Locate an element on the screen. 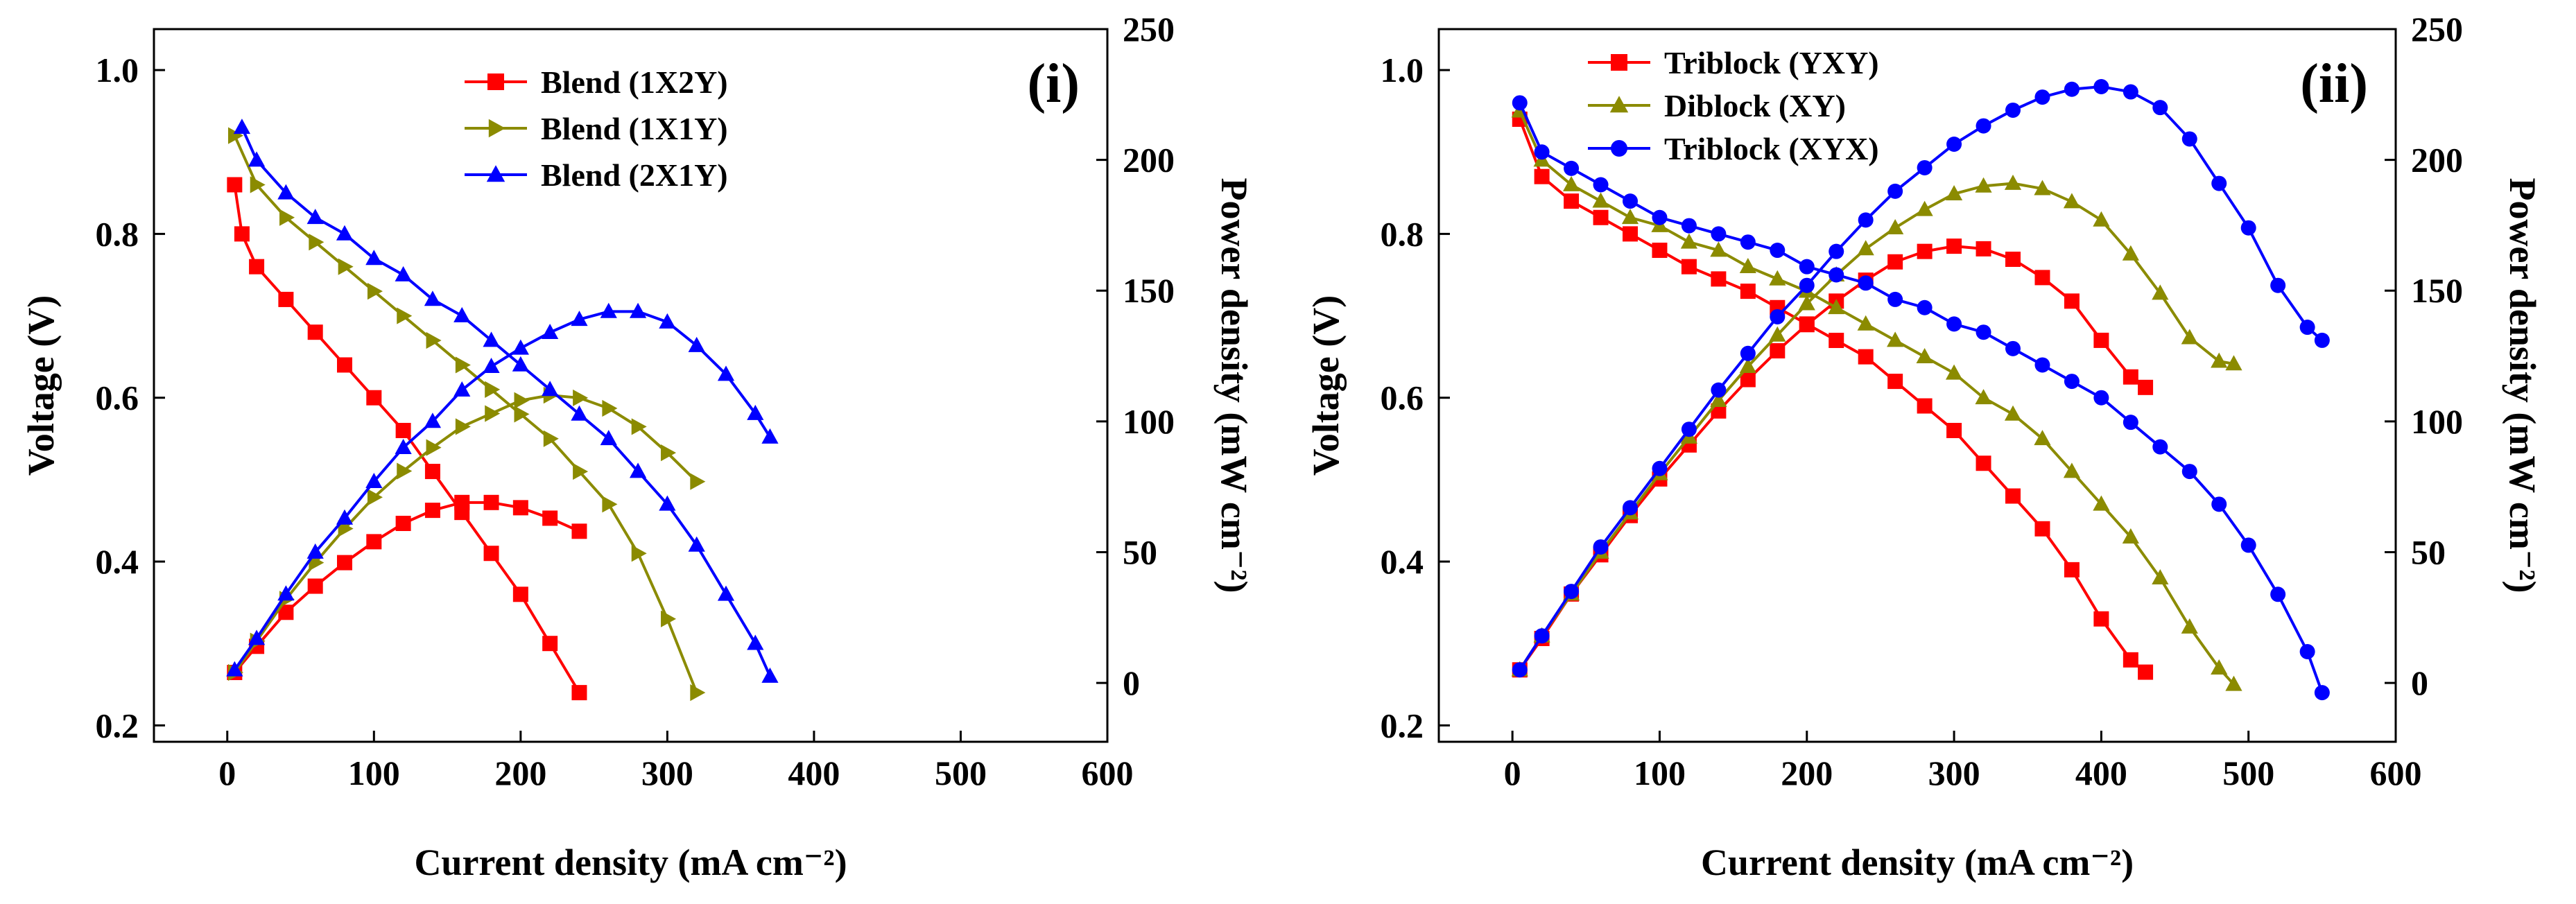  legend-label: Blend (1X1Y) is located at coordinates (634, 128).